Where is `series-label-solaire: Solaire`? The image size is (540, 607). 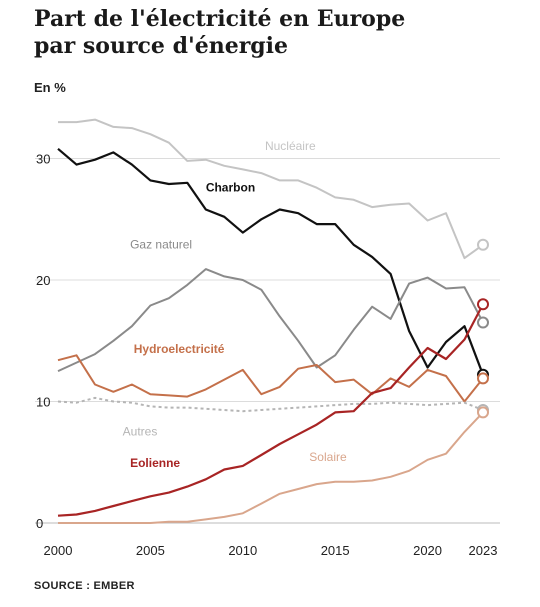
series-label-solaire: Solaire is located at coordinates (328, 457).